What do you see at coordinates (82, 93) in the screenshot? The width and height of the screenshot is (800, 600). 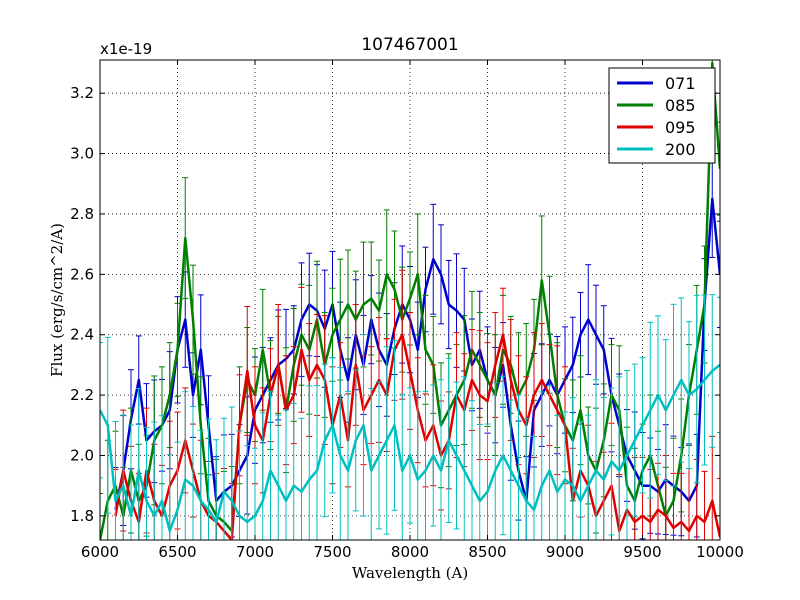 I see `y-tick-label: 3.2` at bounding box center [82, 93].